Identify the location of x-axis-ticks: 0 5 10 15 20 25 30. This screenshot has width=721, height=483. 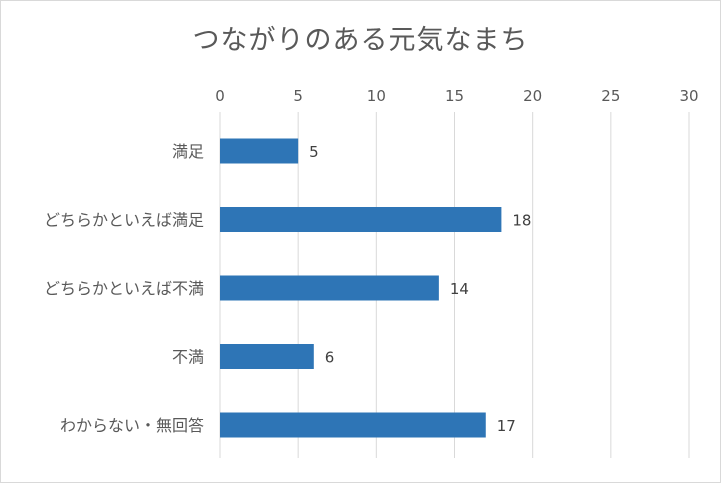
(456, 96).